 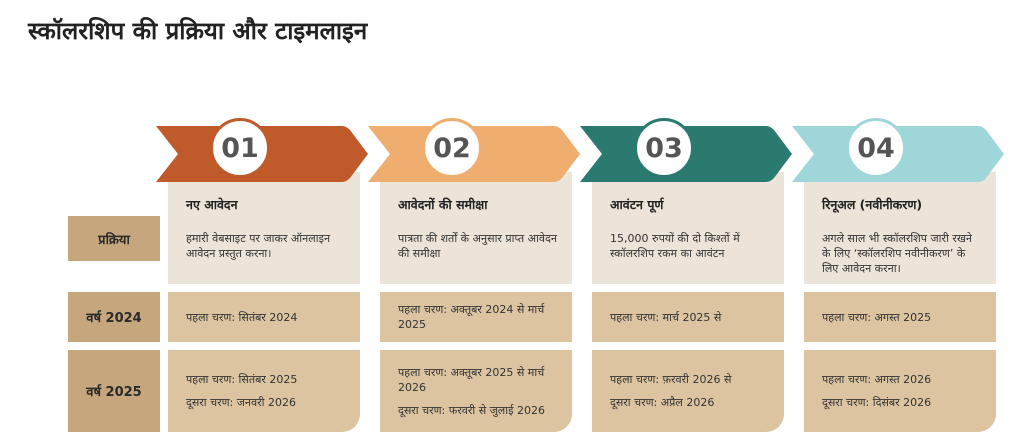 What do you see at coordinates (471, 379) in the screenshot?
I see `phase-text: पहला चरण: अक्तूबर 2025 से मार्च 2026` at bounding box center [471, 379].